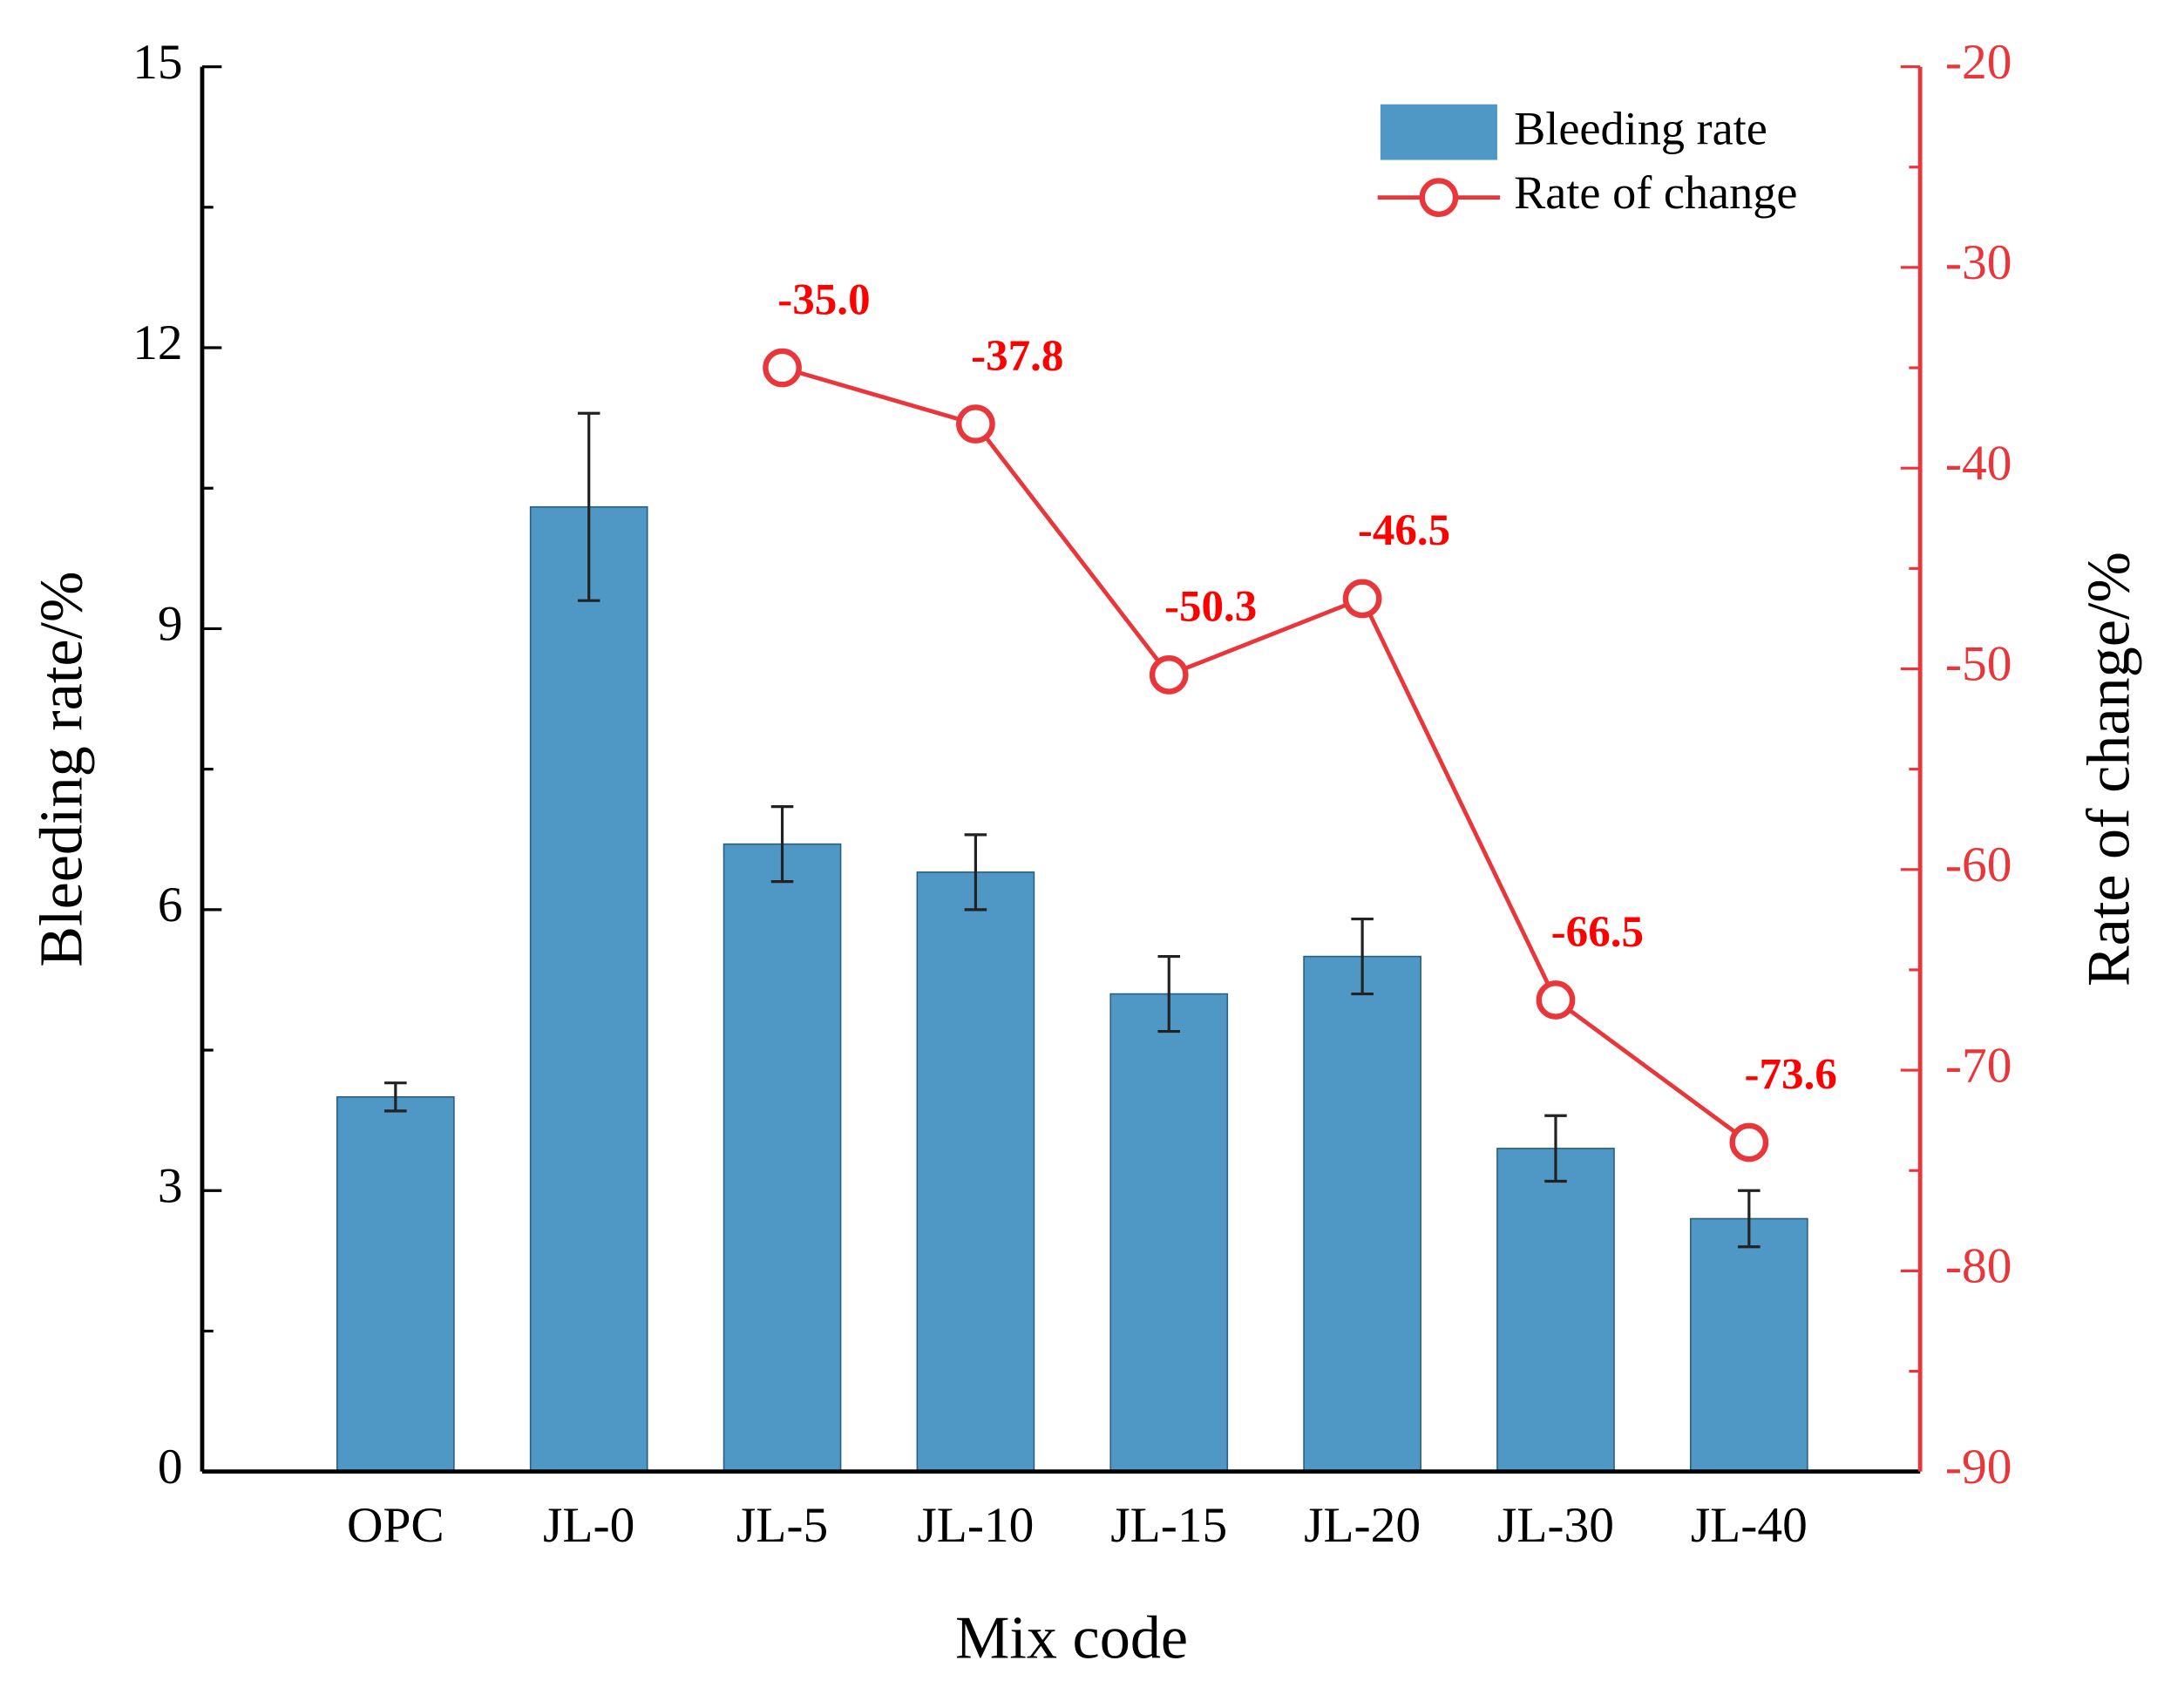 This screenshot has width=2171, height=1708. Describe the element at coordinates (588, 1525) in the screenshot. I see `x-tick-label: JL-0` at that location.